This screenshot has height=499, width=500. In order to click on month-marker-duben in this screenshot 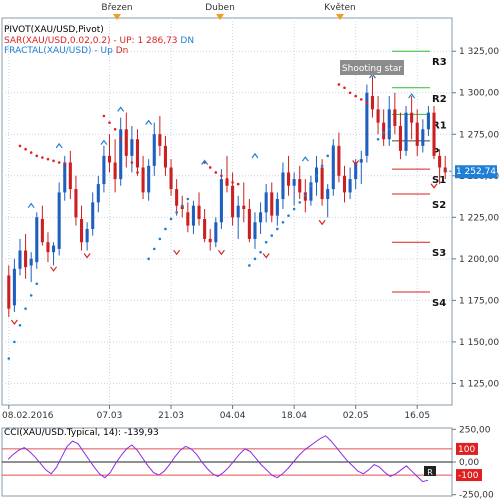, I will do `click(220, 17)`.